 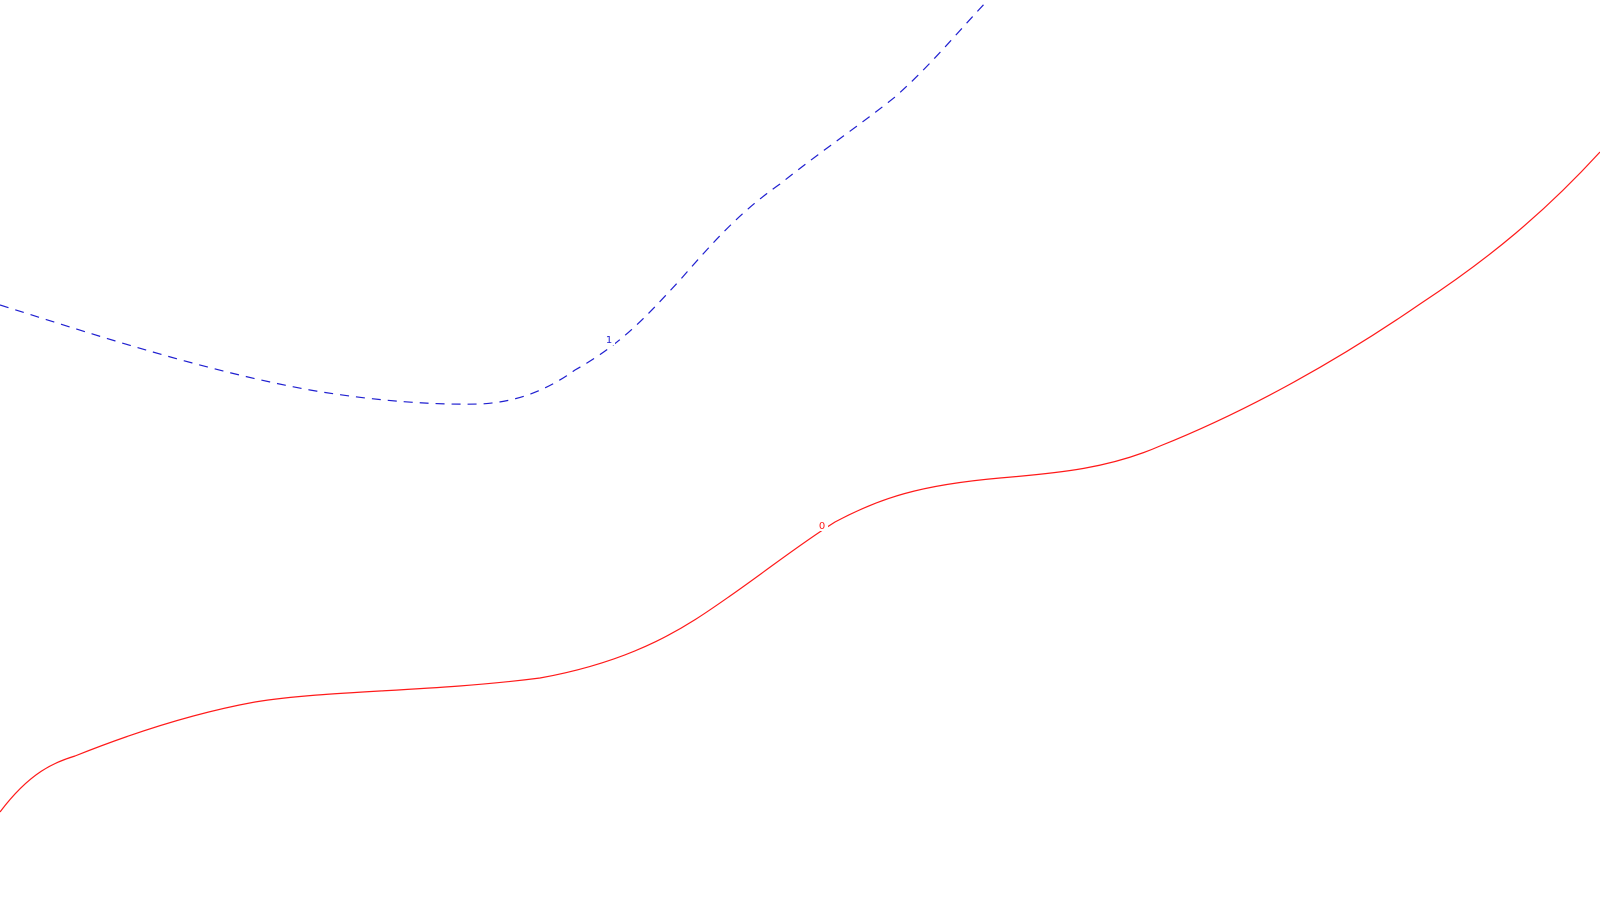 I want to click on contour-label-0: 0, so click(x=822, y=526).